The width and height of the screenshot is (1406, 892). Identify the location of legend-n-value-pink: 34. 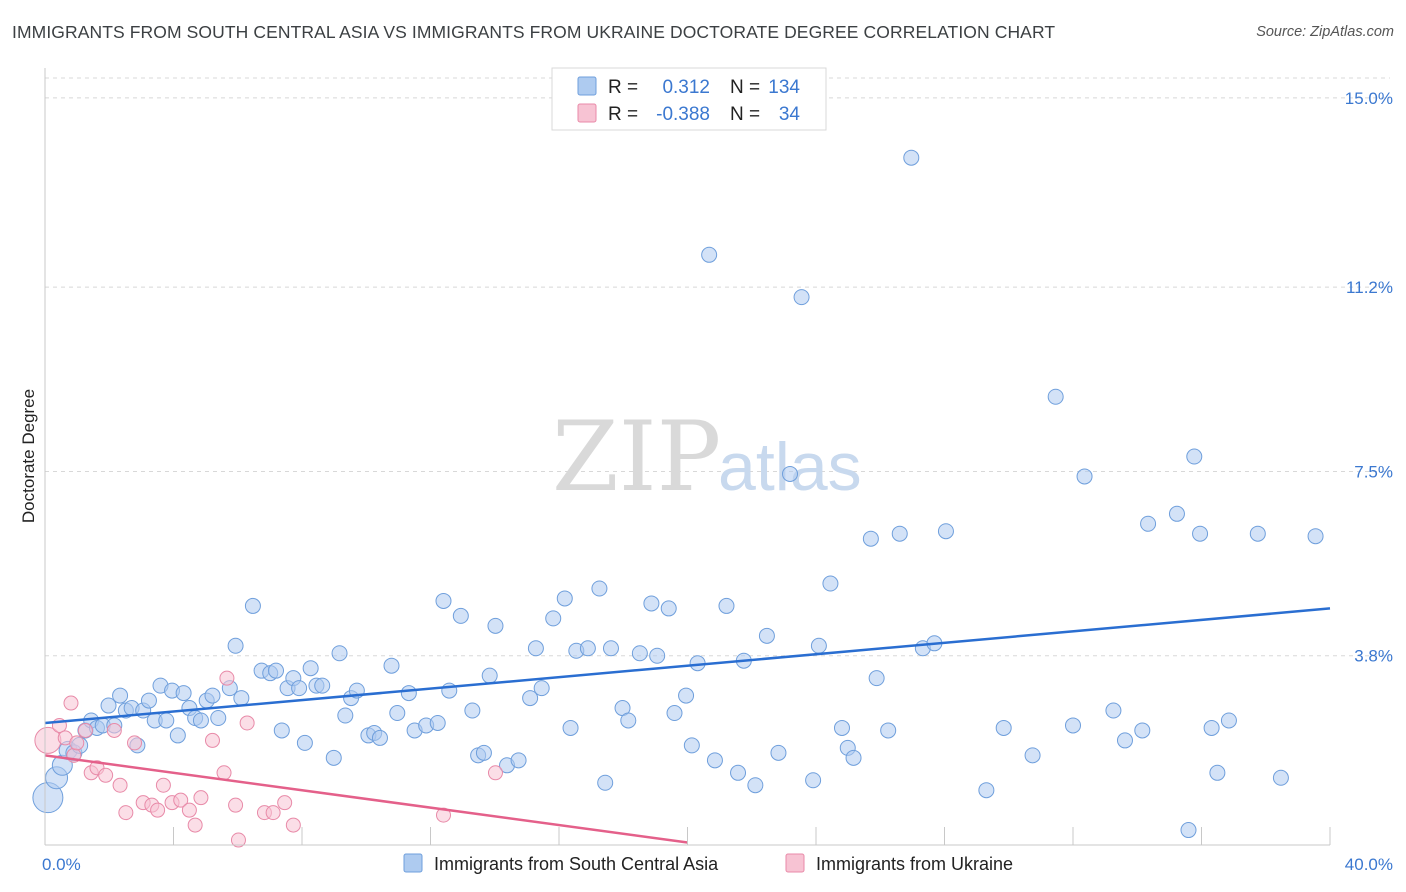
(790, 114).